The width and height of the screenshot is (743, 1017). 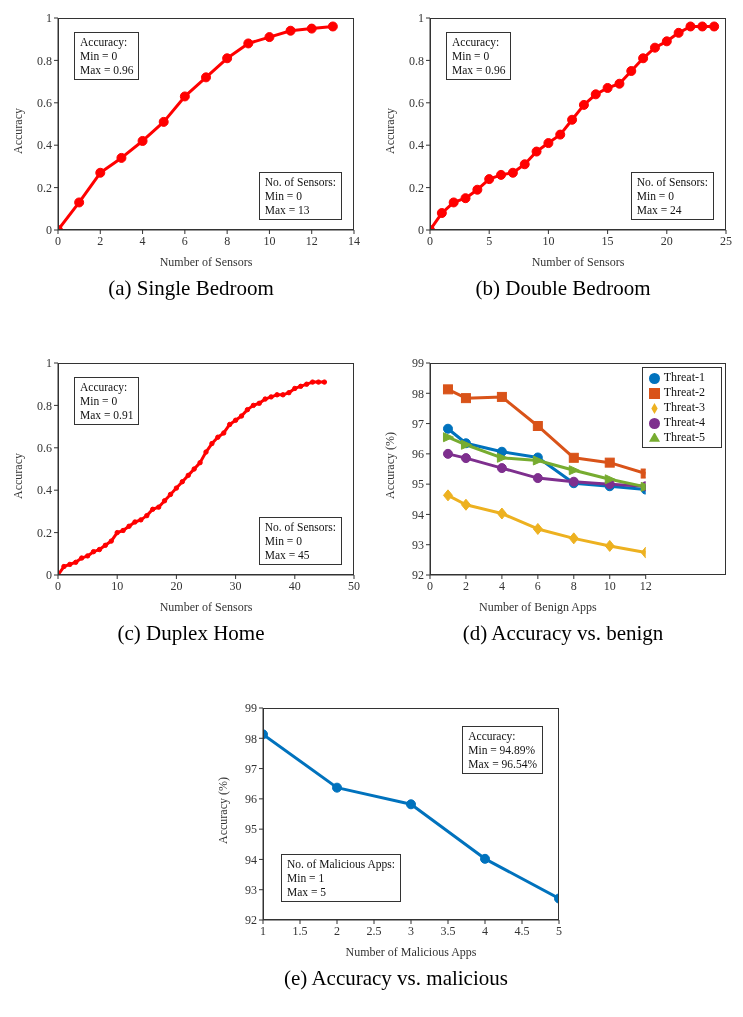 I want to click on x-tick-label: 4.5, so click(x=522, y=930).